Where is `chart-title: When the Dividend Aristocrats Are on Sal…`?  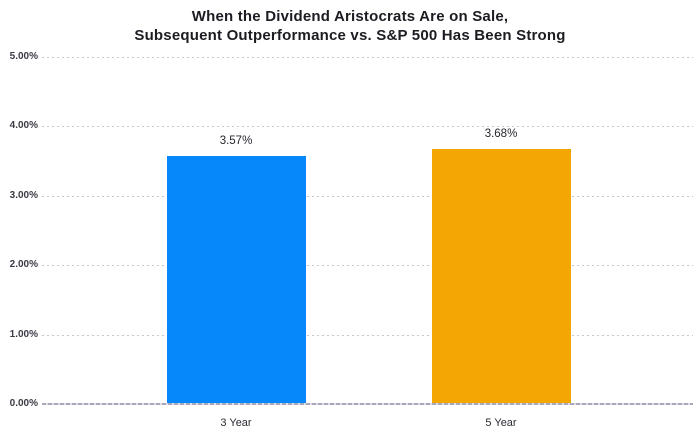 chart-title: When the Dividend Aristocrats Are on Sal… is located at coordinates (350, 26).